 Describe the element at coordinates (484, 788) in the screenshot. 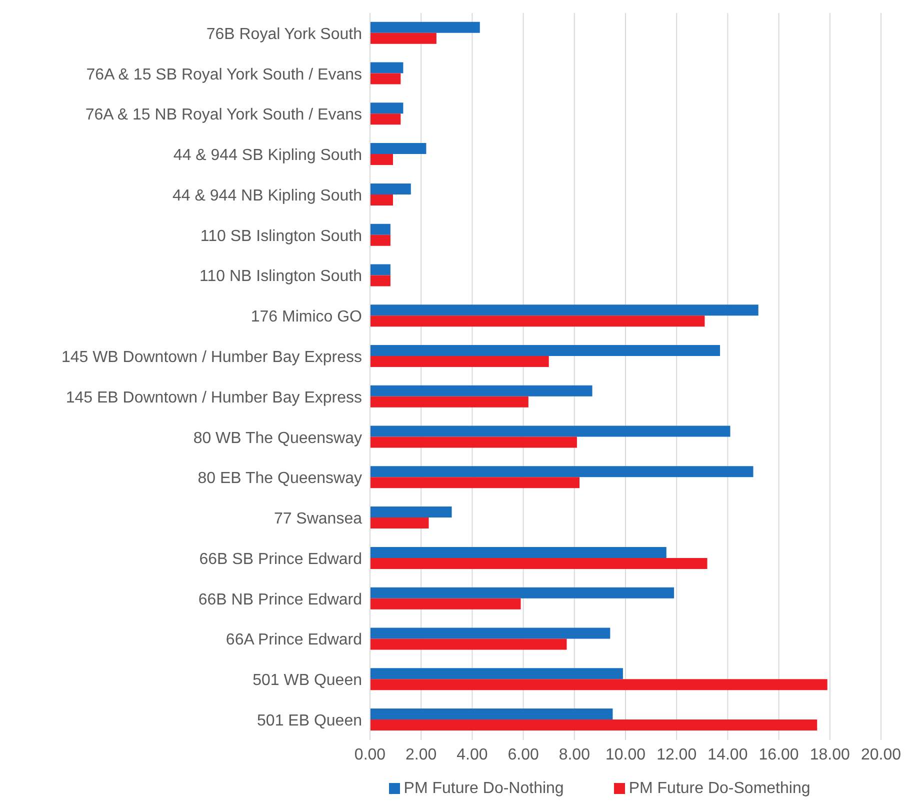

I see `legend-label: PM Future Do-Nothing` at that location.